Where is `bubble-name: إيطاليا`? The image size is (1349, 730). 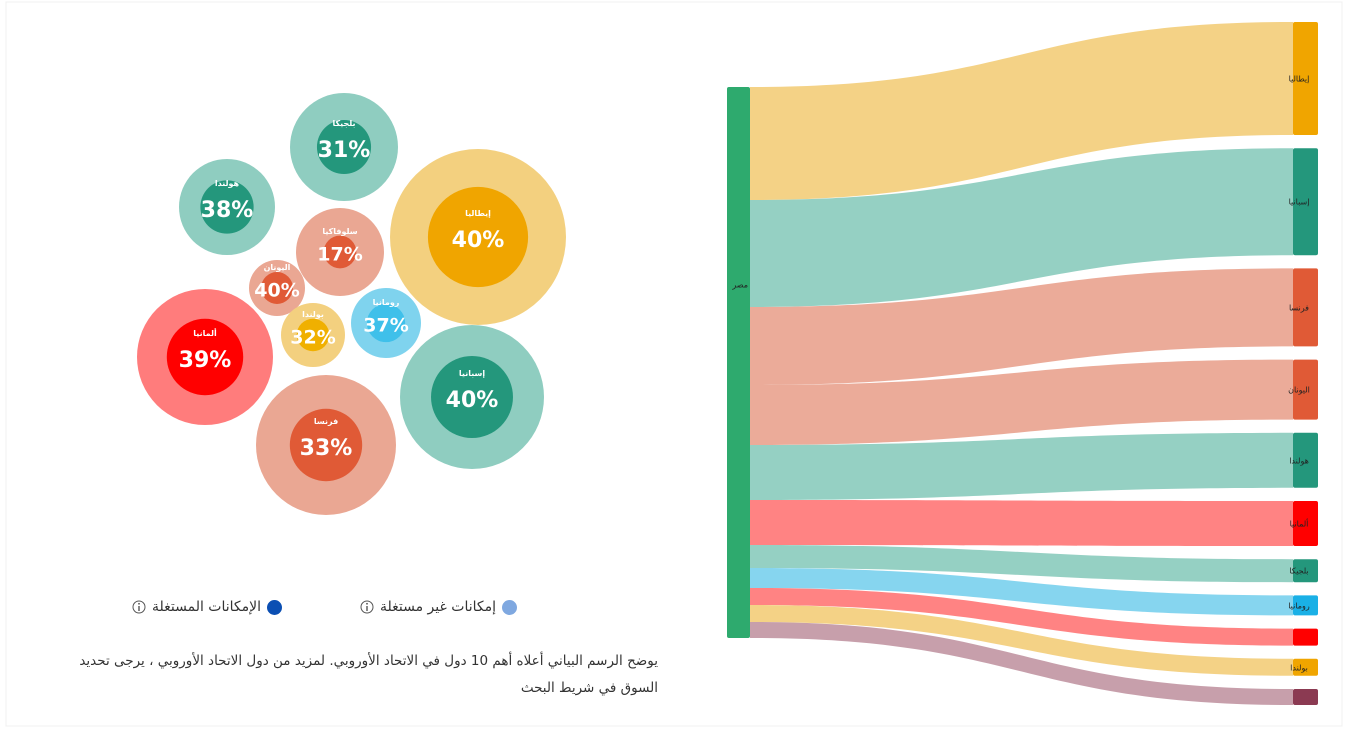 bubble-name: إيطاليا is located at coordinates (478, 213).